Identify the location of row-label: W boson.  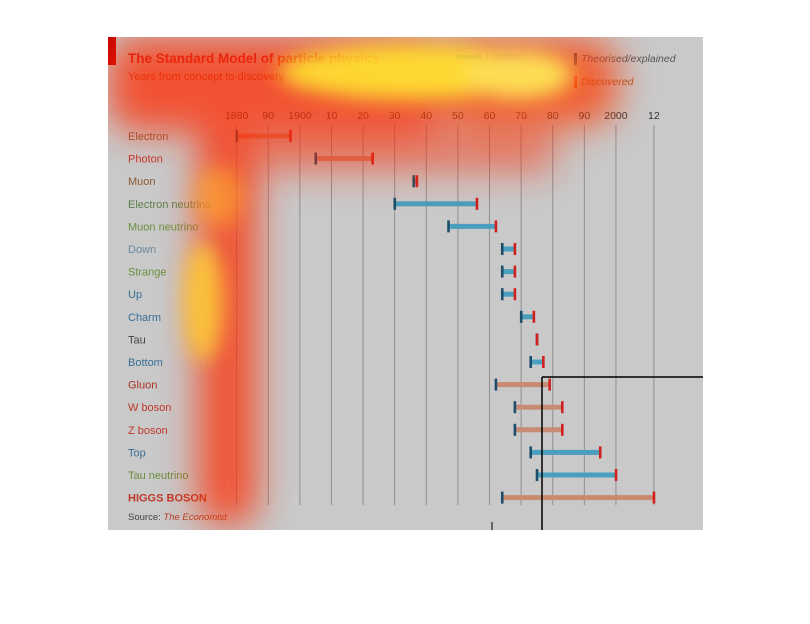
(149, 408).